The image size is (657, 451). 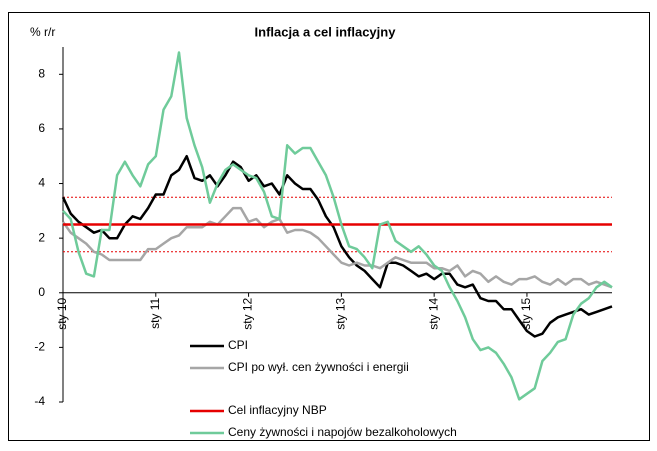 What do you see at coordinates (41, 183) in the screenshot?
I see `y-tick-label: 4` at bounding box center [41, 183].